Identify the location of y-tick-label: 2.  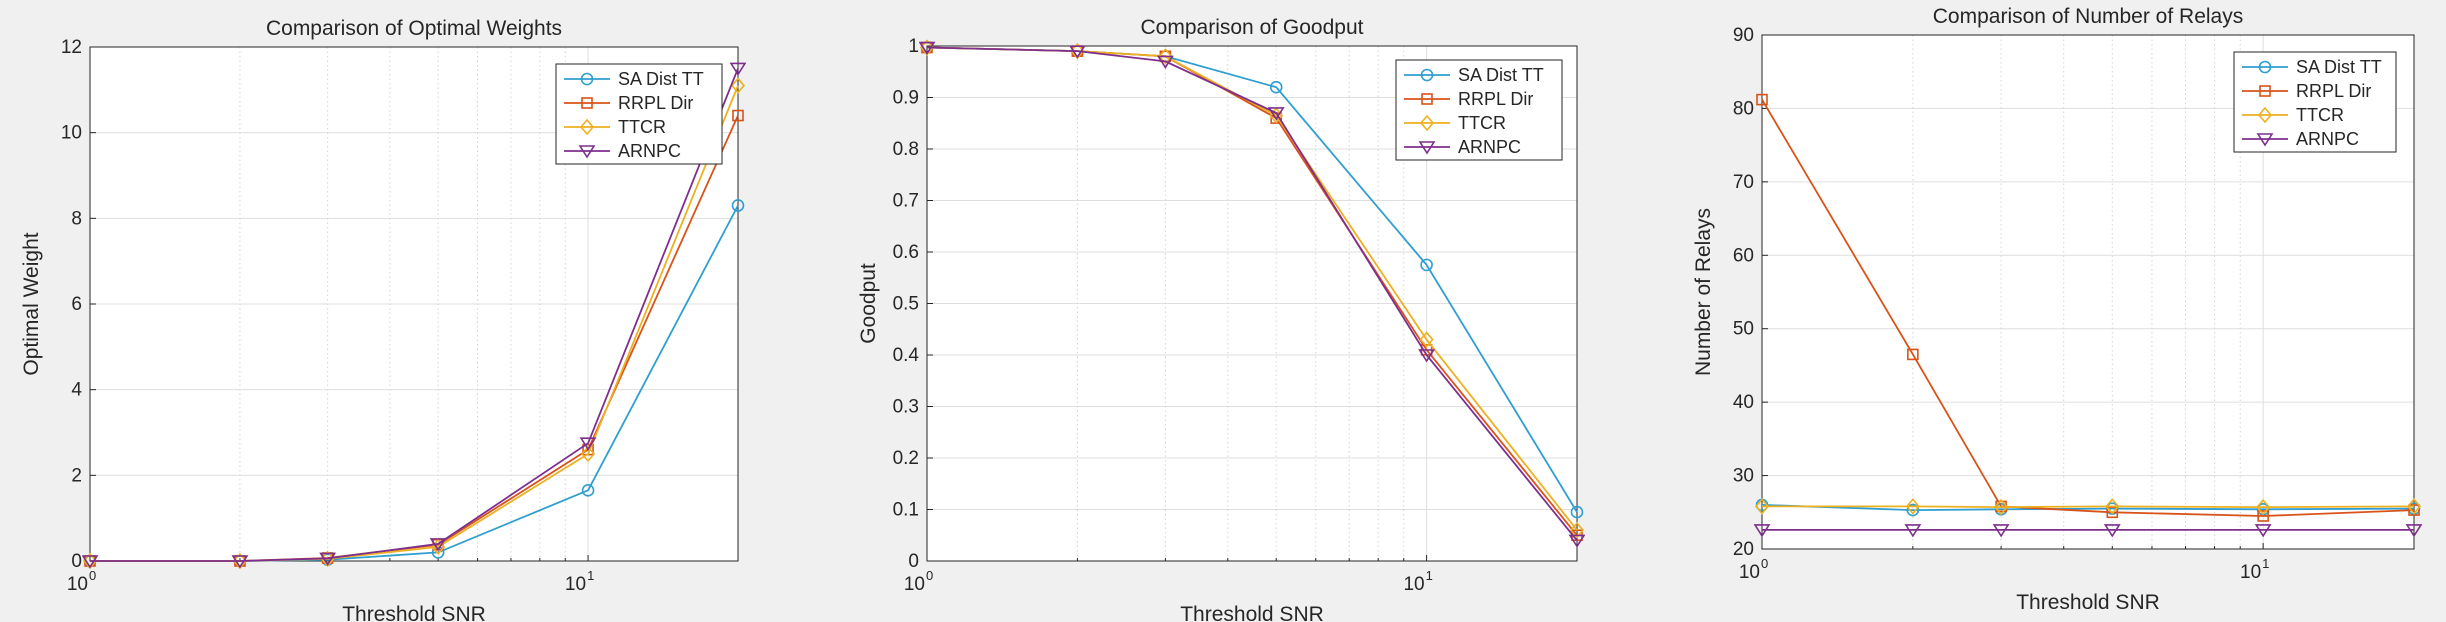
(76, 475).